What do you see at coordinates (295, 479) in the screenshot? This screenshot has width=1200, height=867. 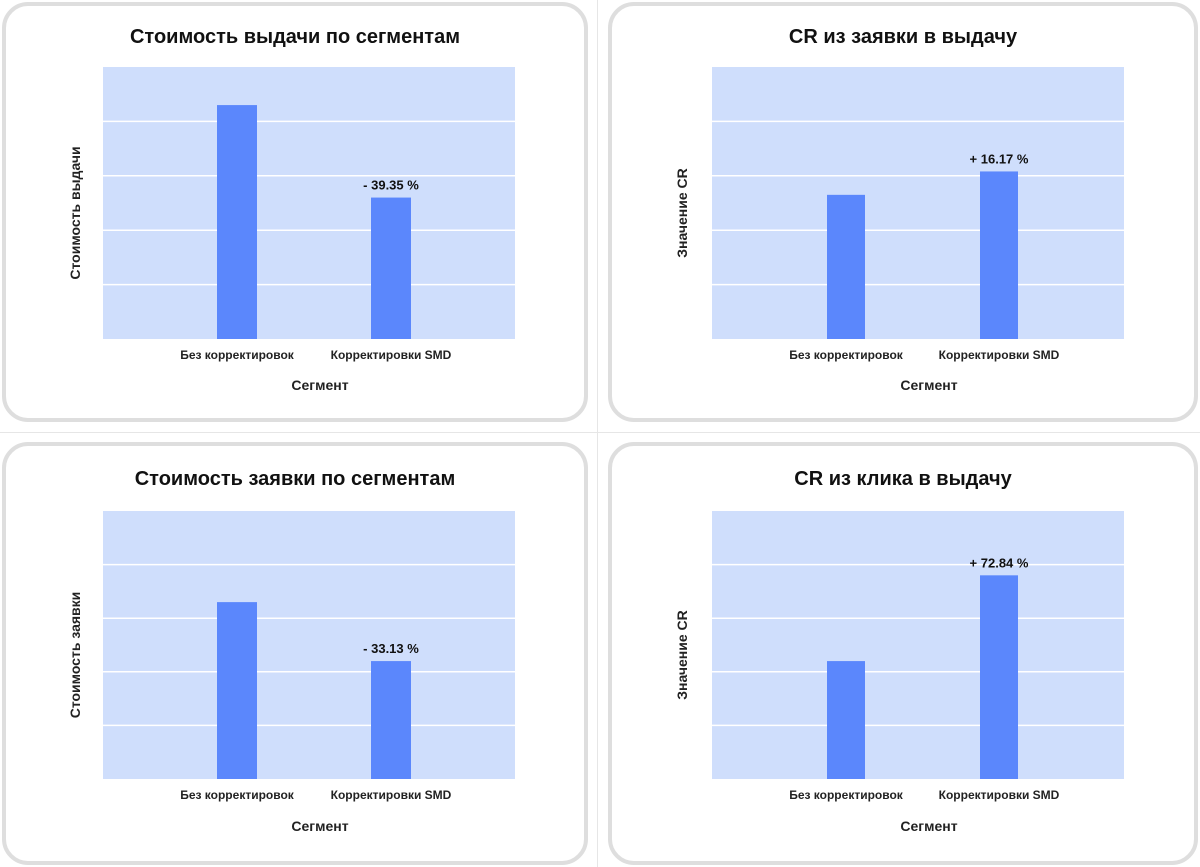 I see `chart-title: Стоимость заявки по сегментам` at bounding box center [295, 479].